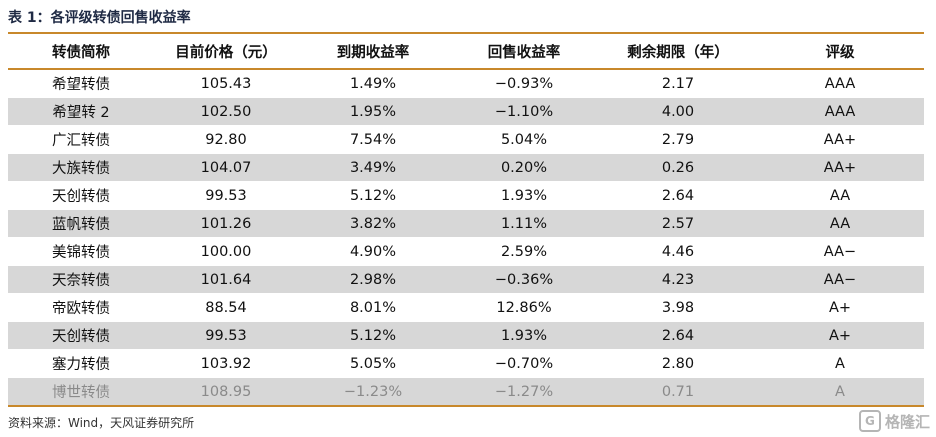 The height and width of the screenshot is (437, 936). I want to click on watermark-text: 格隆汇, so click(907, 421).